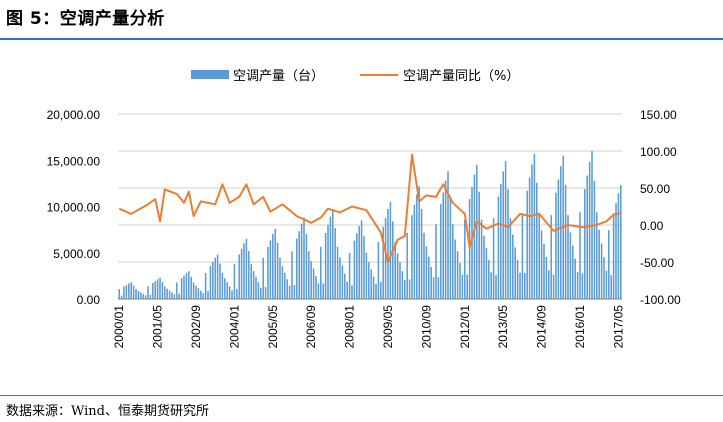  What do you see at coordinates (234, 327) in the screenshot?
I see `x-tick-label: 2004/01` at bounding box center [234, 327].